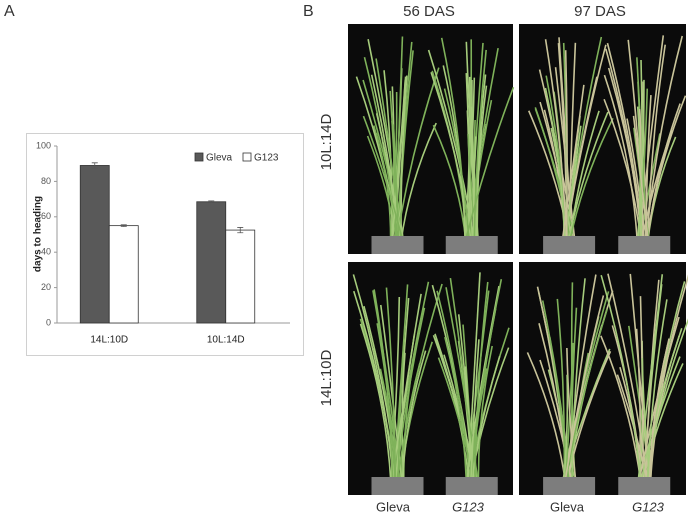 The width and height of the screenshot is (688, 515). Describe the element at coordinates (600, 11) in the screenshot. I see `column-header: 97 DAS` at that location.